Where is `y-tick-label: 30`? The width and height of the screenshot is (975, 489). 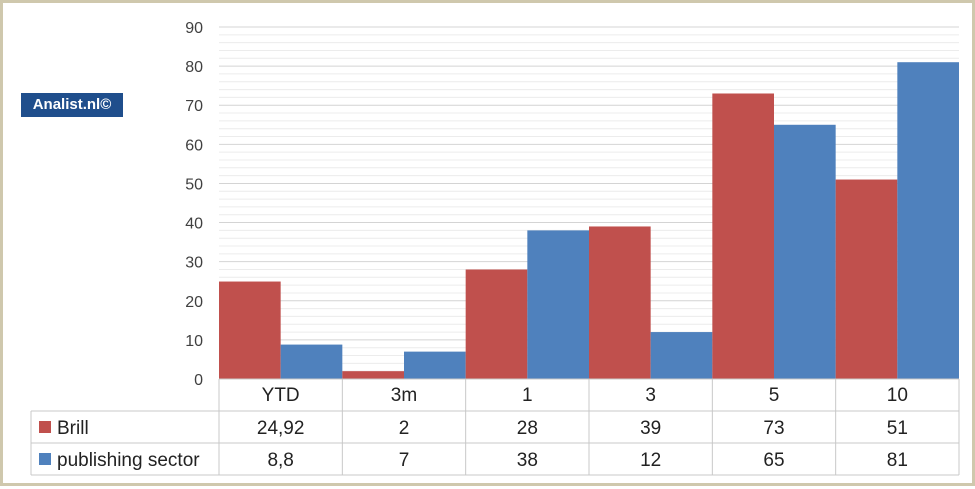 y-tick-label: 30 is located at coordinates (194, 263).